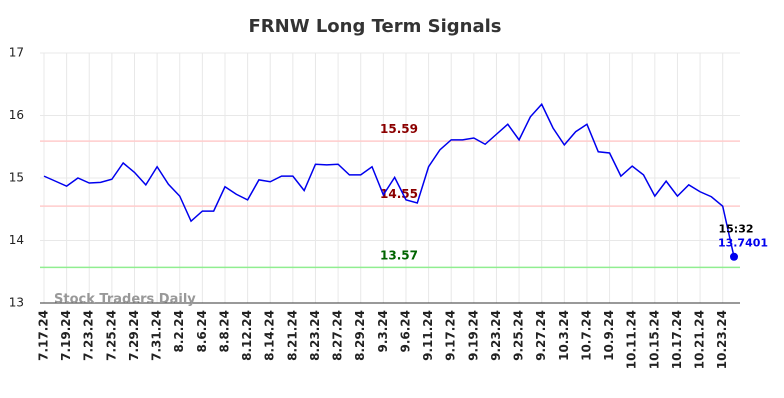  Describe the element at coordinates (383, 331) in the screenshot. I see `x-tick-label: 9.3.24` at that location.